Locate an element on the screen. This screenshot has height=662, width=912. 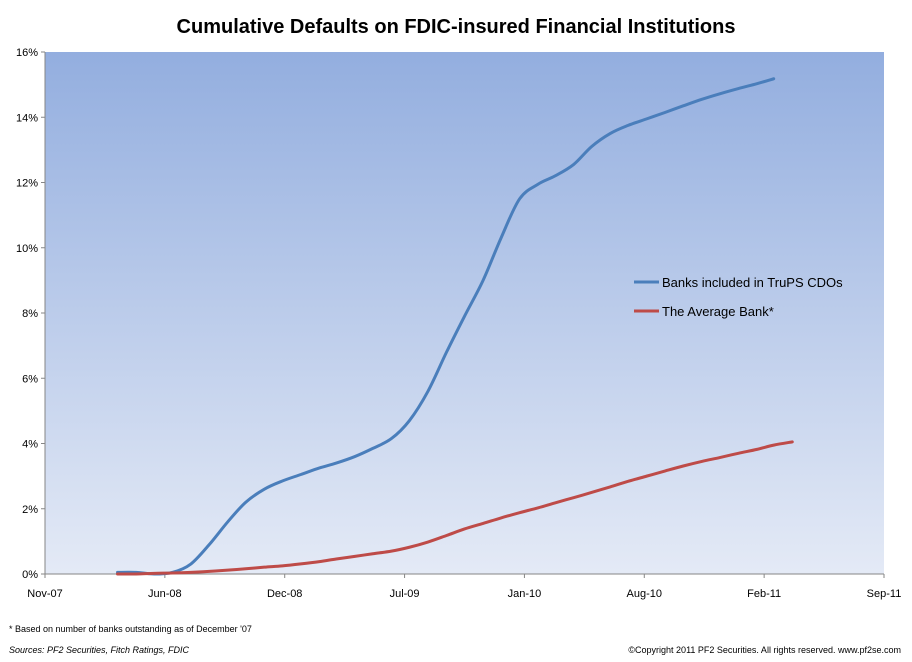
x-tick-label: Sep-11 is located at coordinates (884, 594).